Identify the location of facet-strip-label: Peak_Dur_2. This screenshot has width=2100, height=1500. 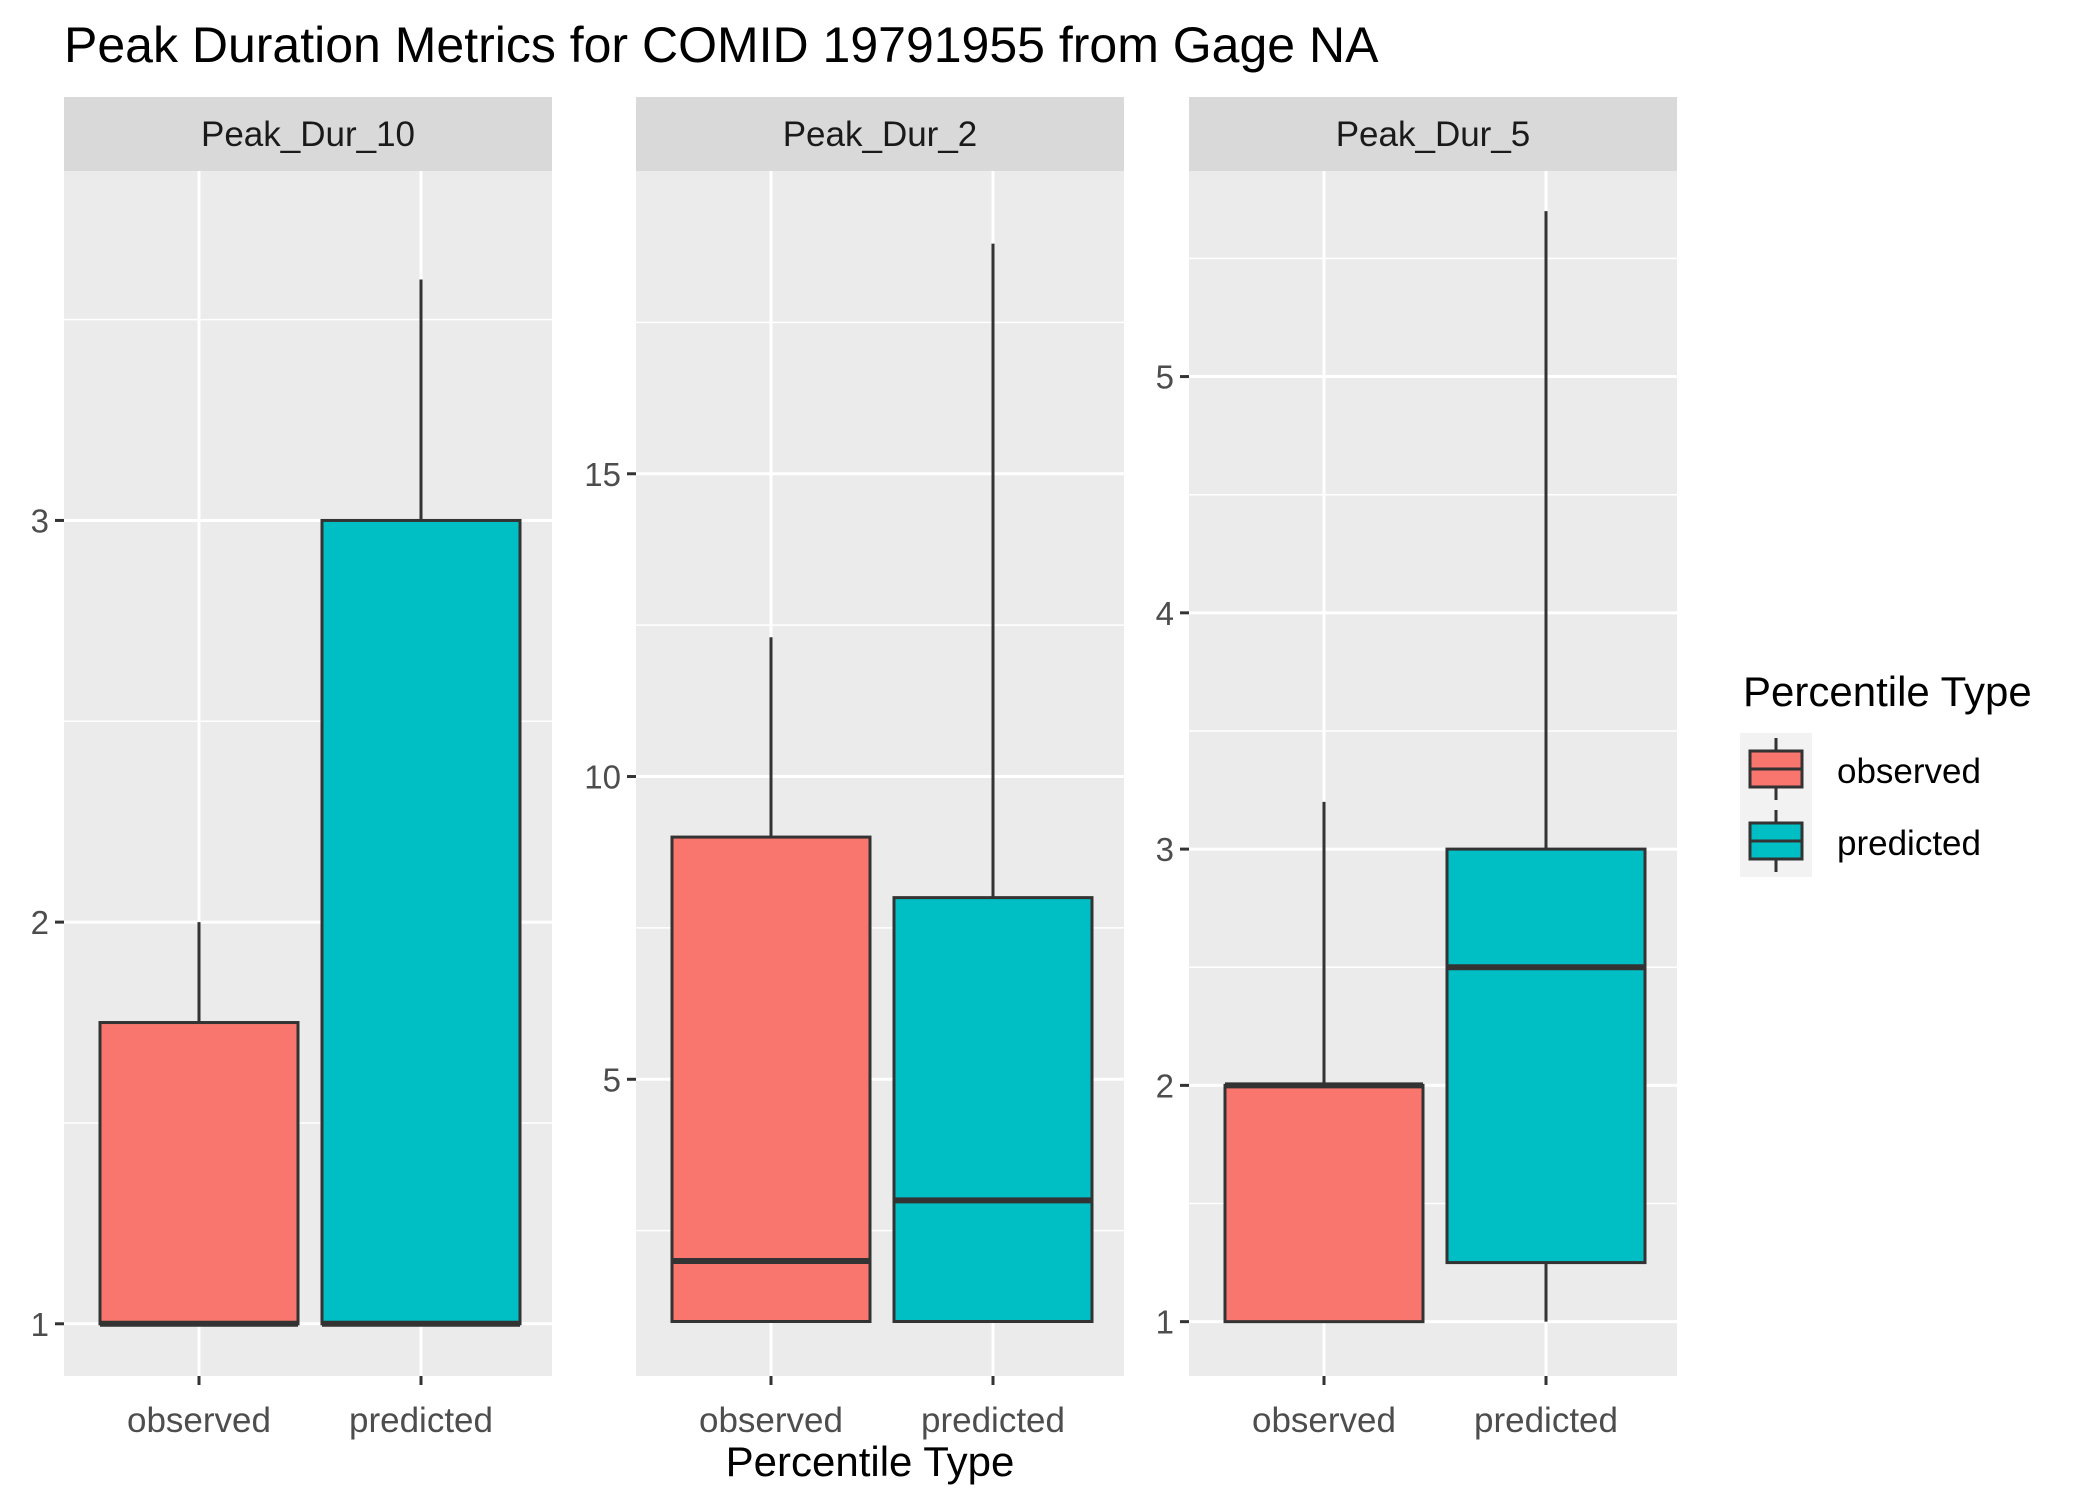
(880, 134).